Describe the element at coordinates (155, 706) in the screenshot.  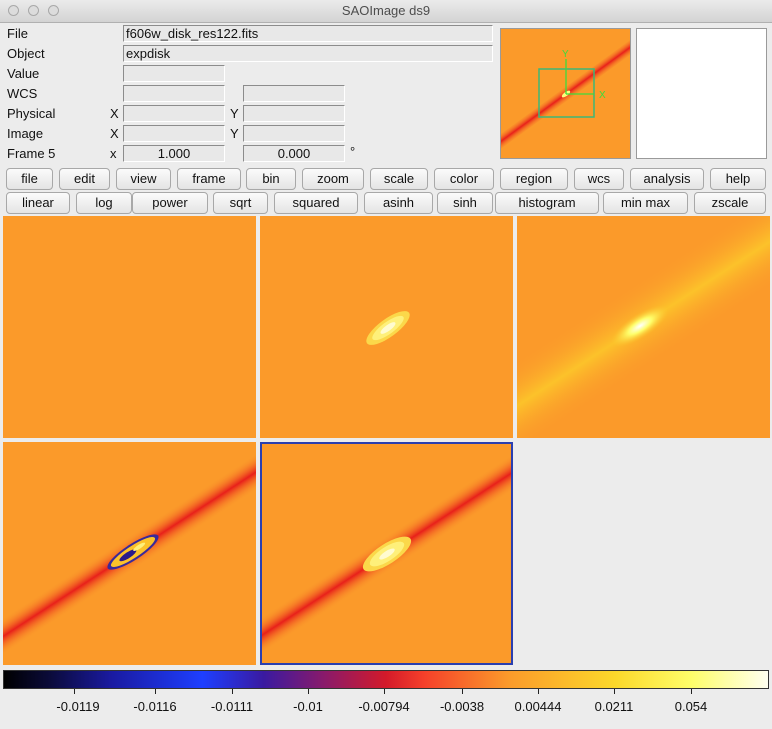
I see `colorbar-tick-label: -0.0116` at that location.